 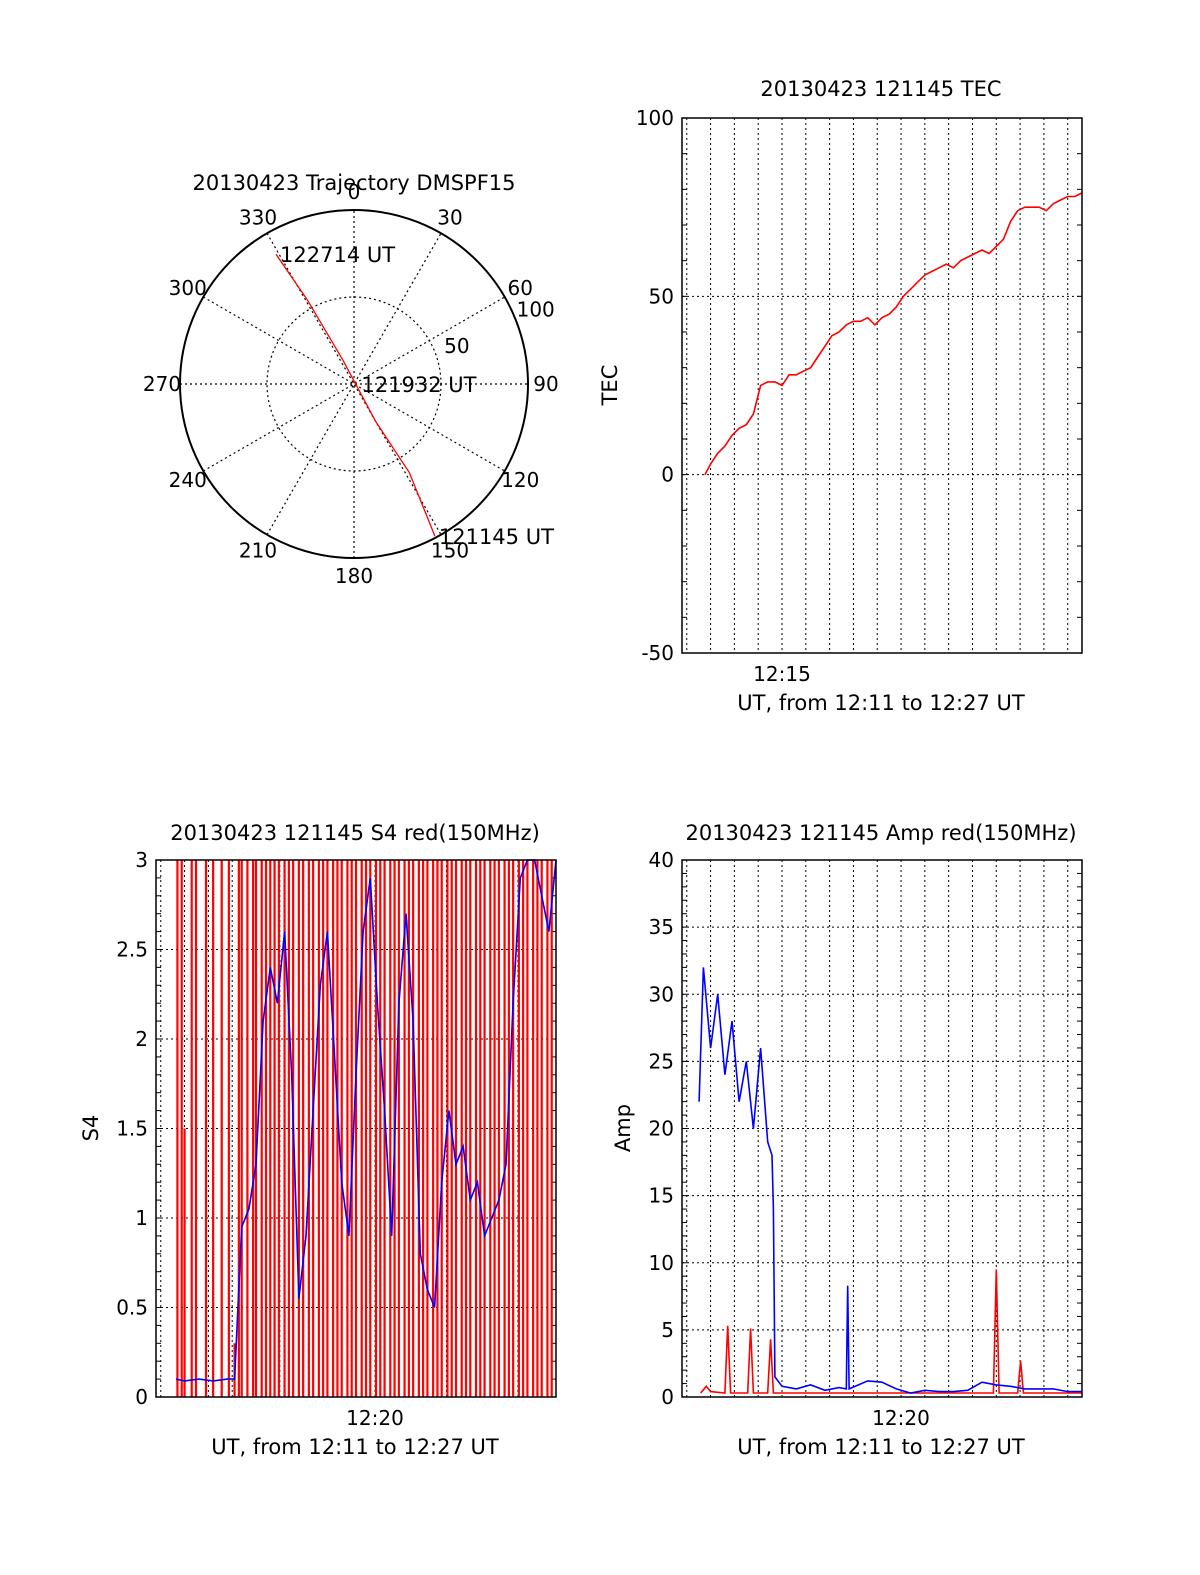 What do you see at coordinates (132, 950) in the screenshot?
I see `s4-ytick-label: 2.5` at bounding box center [132, 950].